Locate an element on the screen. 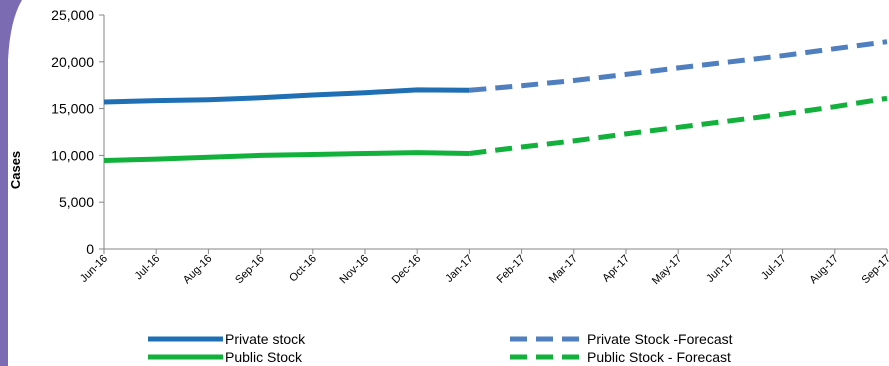 This screenshot has width=889, height=366. legend-label-1: Public Stock is located at coordinates (264, 357).